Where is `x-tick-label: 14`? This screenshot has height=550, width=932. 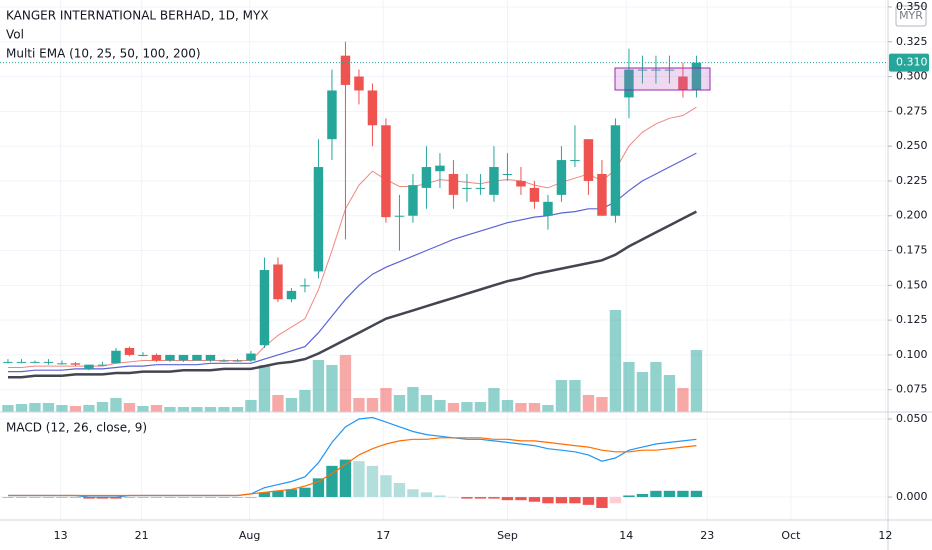 x-tick-label: 14 is located at coordinates (626, 535).